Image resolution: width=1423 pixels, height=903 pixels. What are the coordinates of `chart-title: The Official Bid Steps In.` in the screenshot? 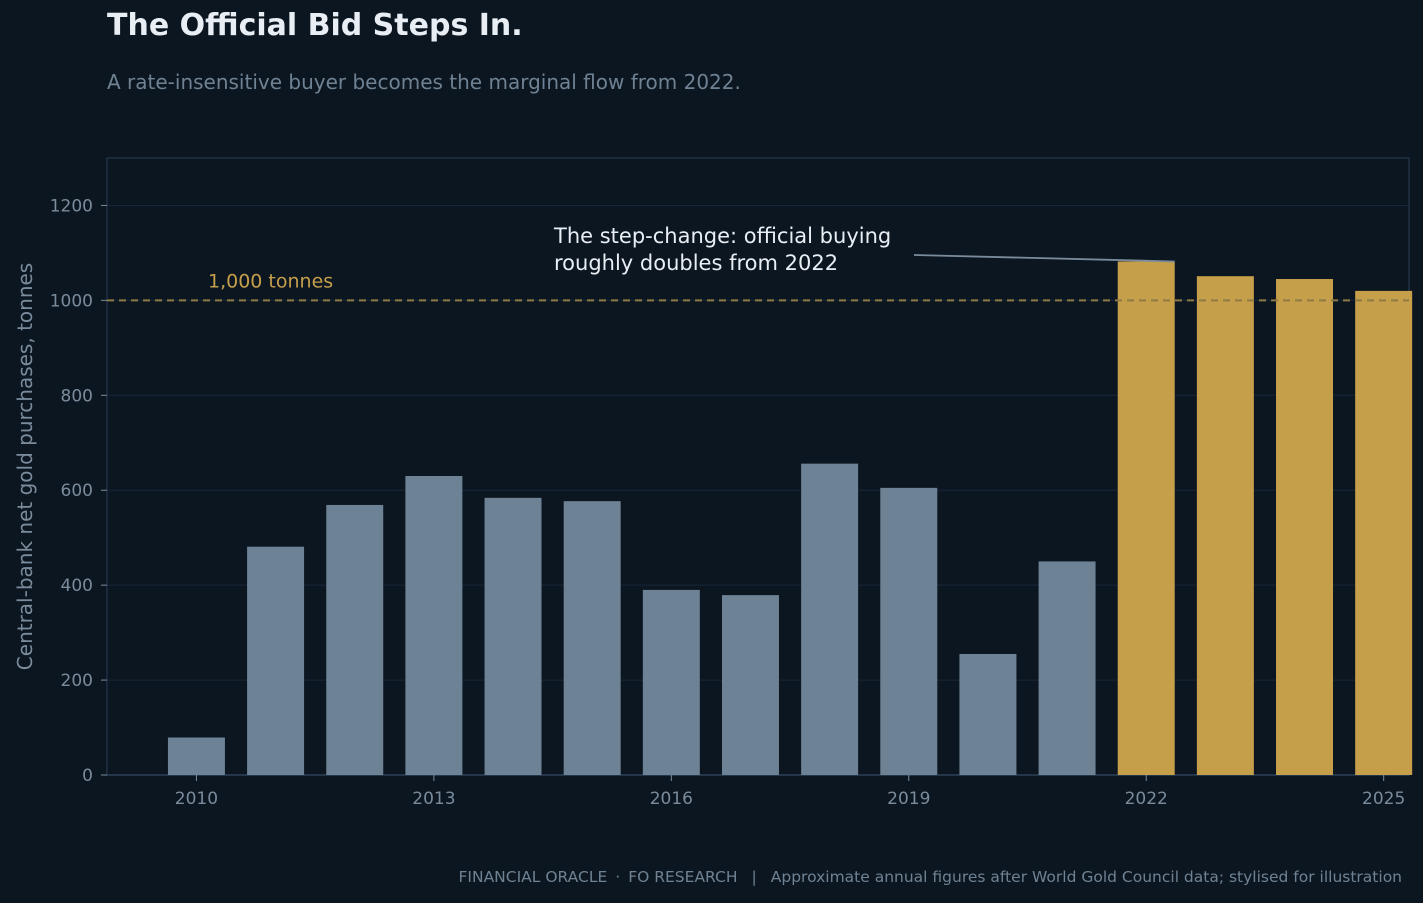 It's located at (315, 25).